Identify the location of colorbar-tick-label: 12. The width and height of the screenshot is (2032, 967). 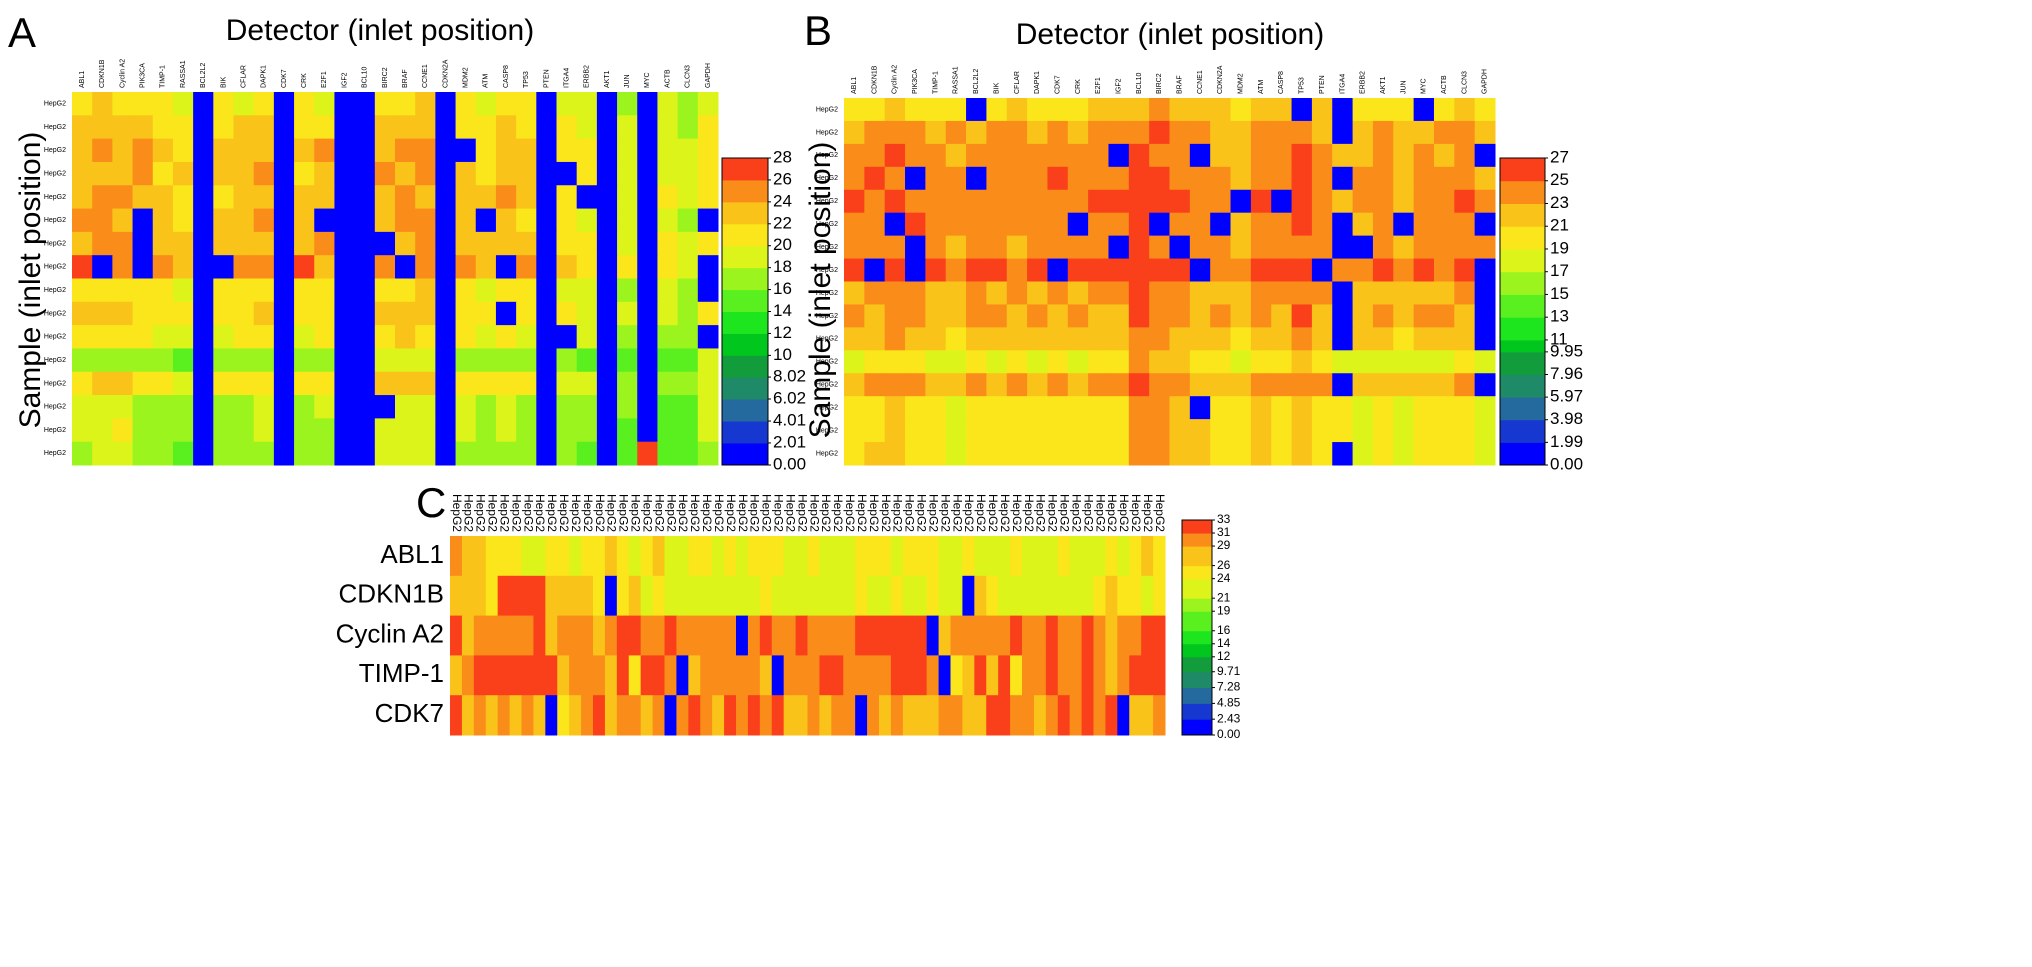
(782, 332).